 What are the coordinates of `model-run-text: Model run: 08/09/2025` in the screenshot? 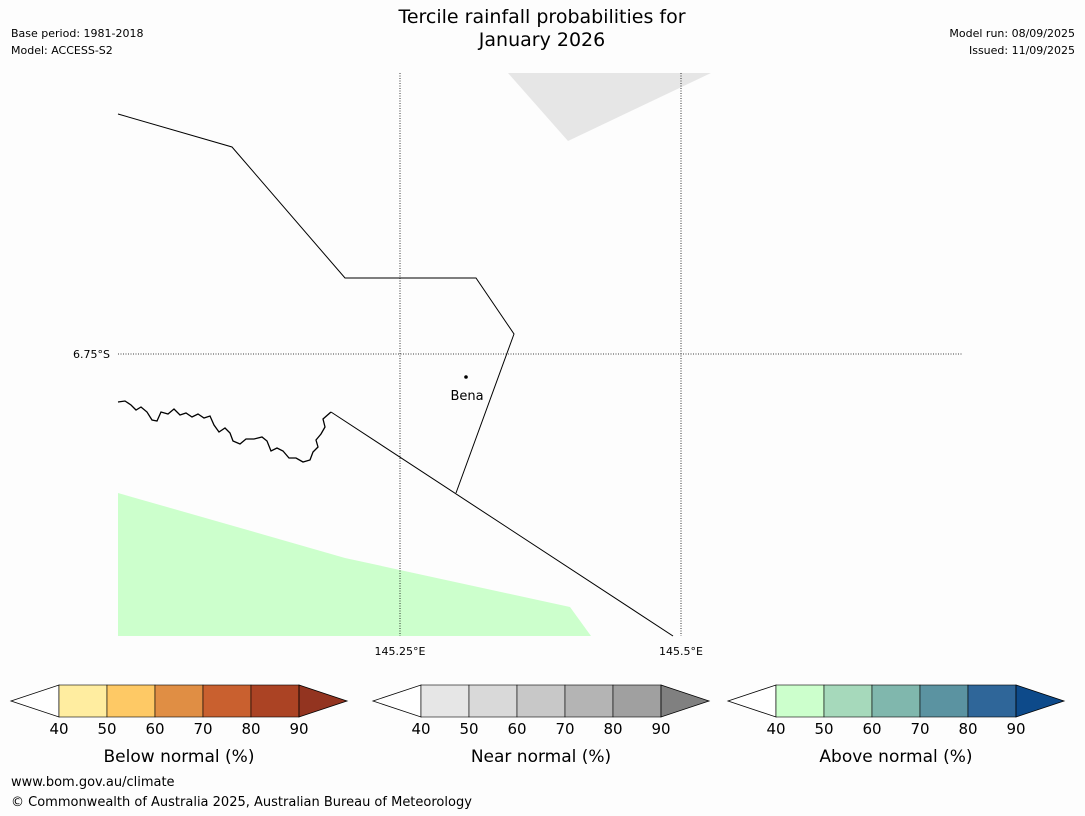 It's located at (1012, 33).